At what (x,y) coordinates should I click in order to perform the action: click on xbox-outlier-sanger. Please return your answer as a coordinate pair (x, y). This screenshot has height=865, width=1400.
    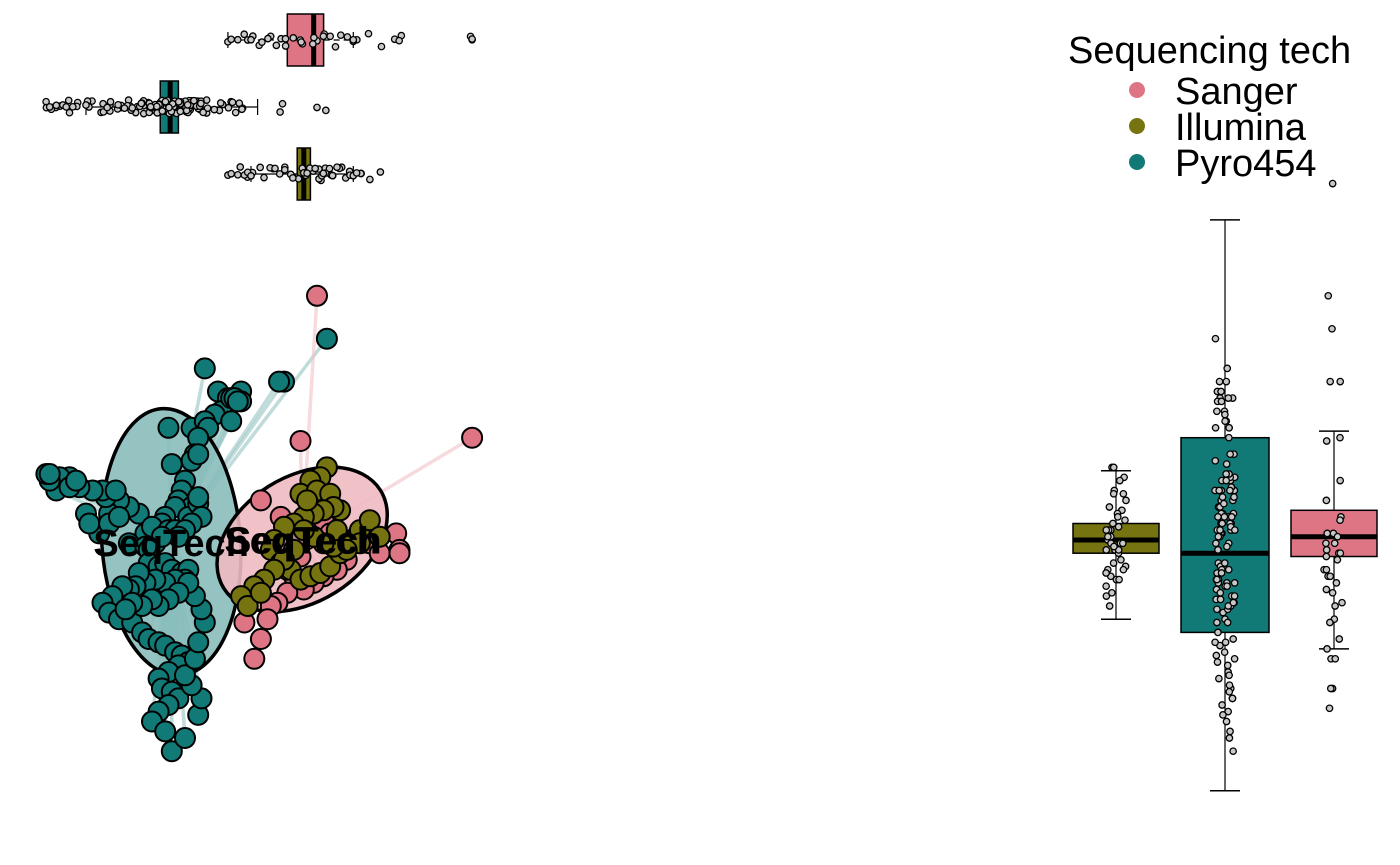
    Looking at the image, I should click on (472, 39).